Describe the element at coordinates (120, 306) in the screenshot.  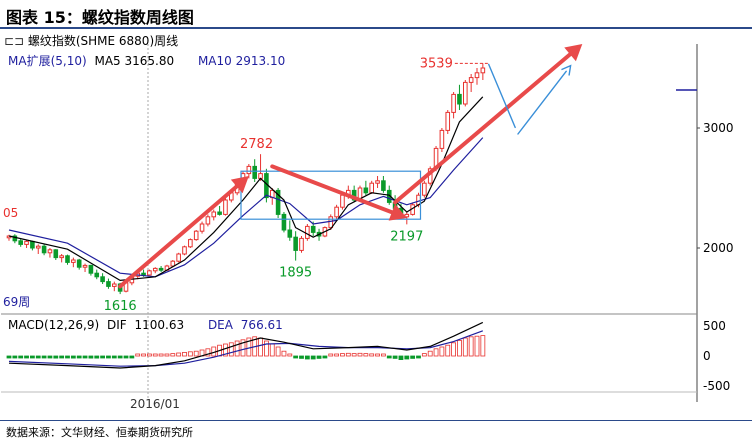
I see `price-annotation: 1616` at that location.